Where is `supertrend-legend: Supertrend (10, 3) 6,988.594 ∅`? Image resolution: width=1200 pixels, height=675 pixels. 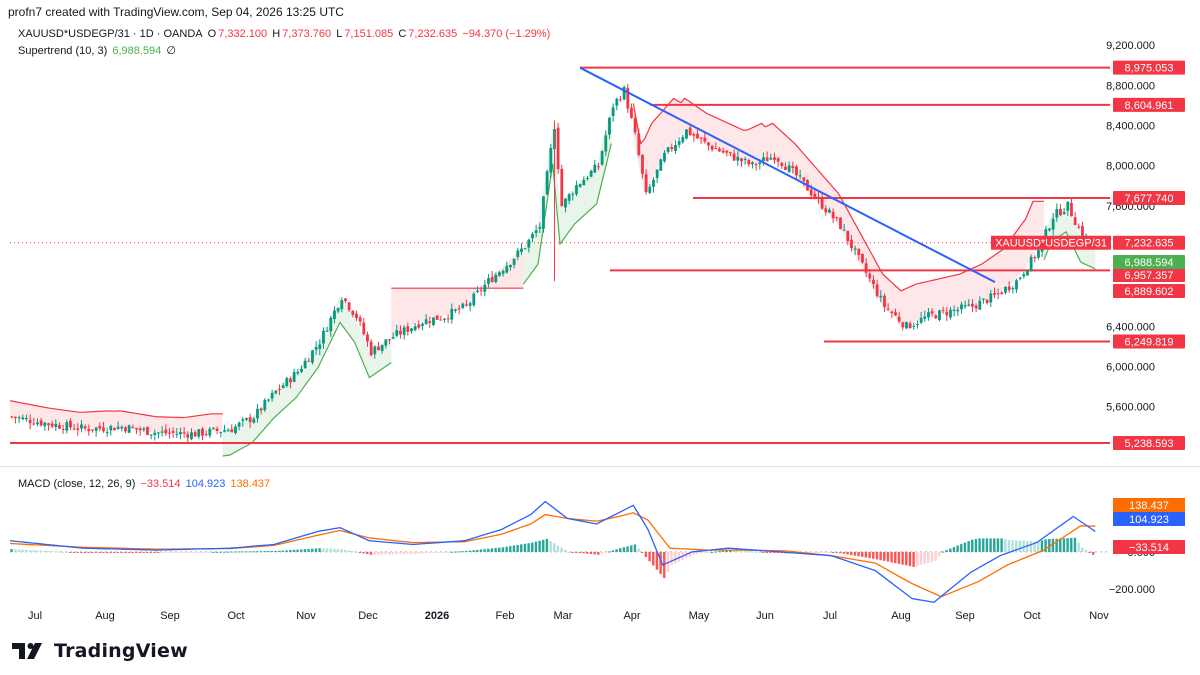 supertrend-legend: Supertrend (10, 3) 6,988.594 ∅ is located at coordinates (98, 50).